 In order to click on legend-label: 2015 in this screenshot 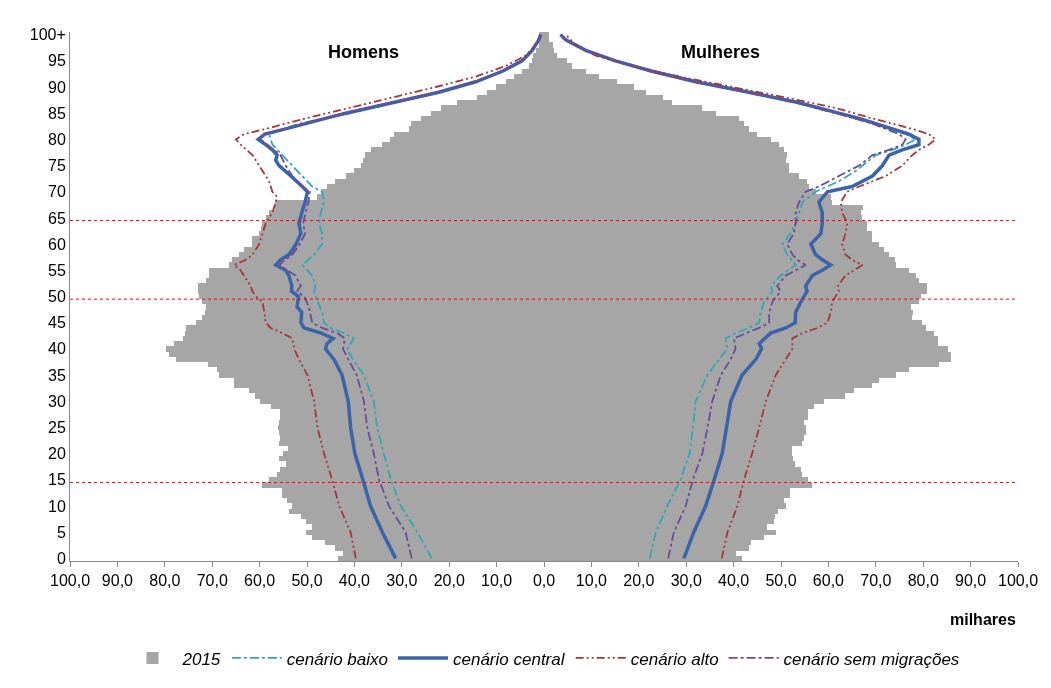, I will do `click(201, 659)`.